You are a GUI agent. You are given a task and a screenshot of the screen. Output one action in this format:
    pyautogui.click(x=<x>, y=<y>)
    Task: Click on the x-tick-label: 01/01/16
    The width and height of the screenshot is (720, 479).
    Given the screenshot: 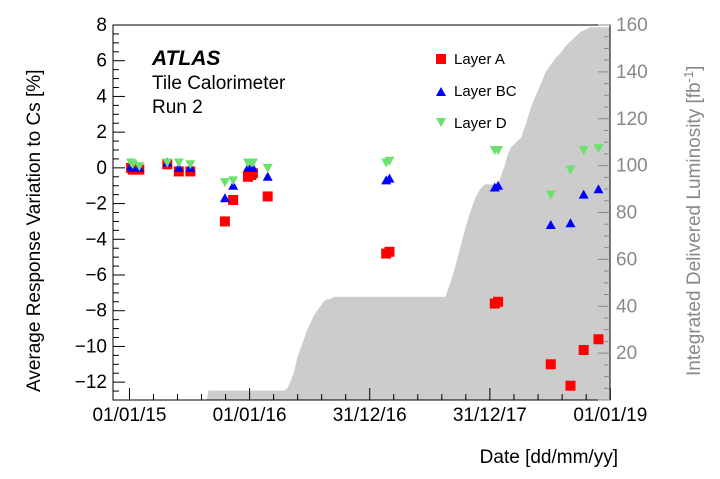 What is the action you would take?
    pyautogui.click(x=250, y=415)
    